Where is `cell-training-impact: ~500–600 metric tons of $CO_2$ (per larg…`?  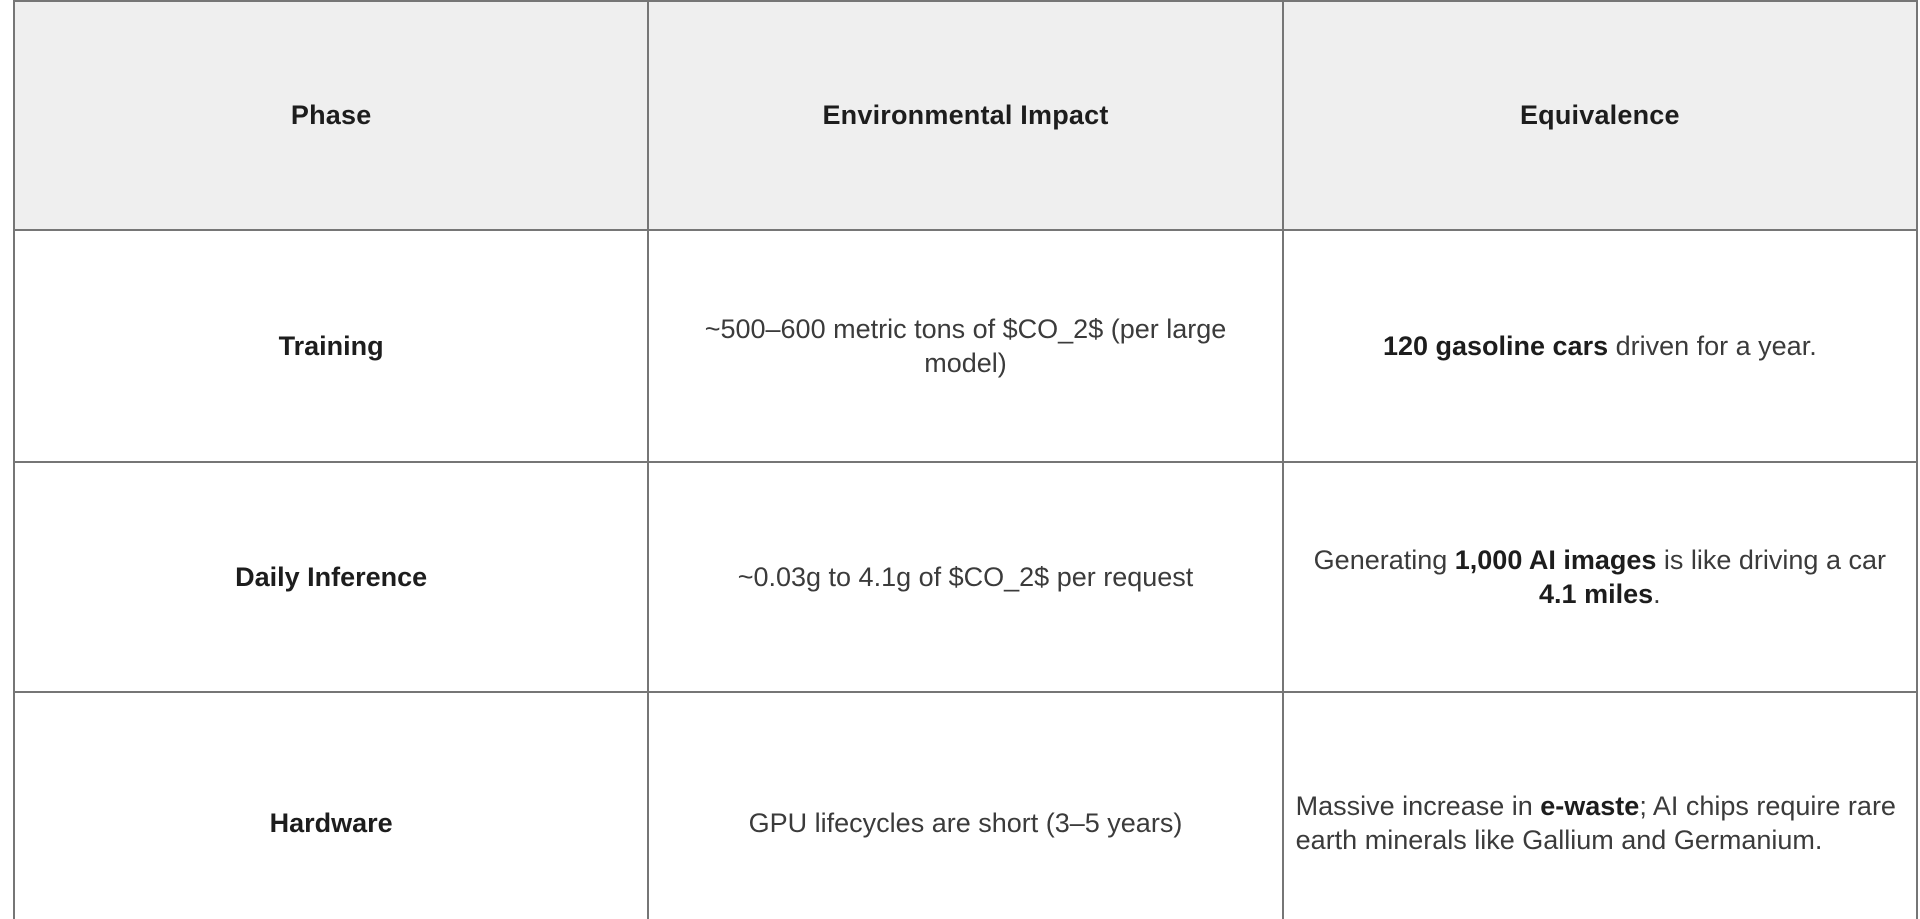
cell-training-impact: ~500–600 metric tons of $CO_2$ (per larg… is located at coordinates (965, 346).